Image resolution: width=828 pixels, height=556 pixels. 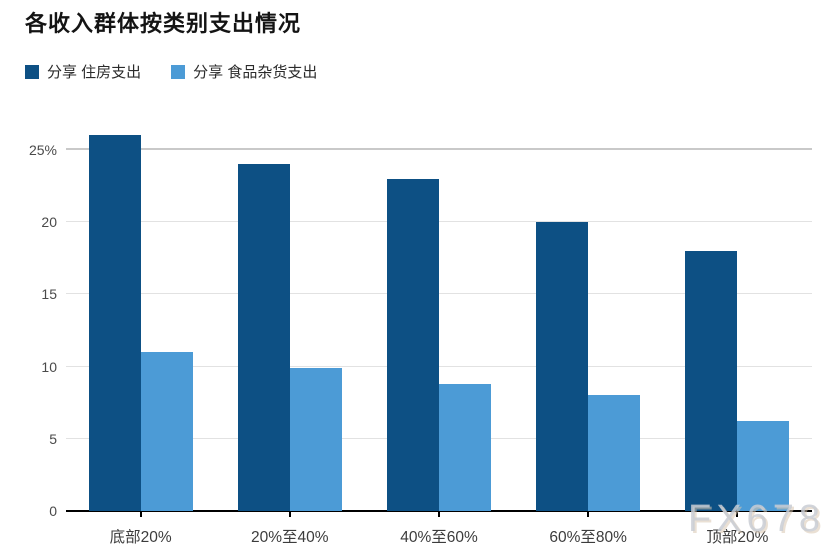 I want to click on legend-label-groceries: 分享 食品杂货支出, so click(x=255, y=72).